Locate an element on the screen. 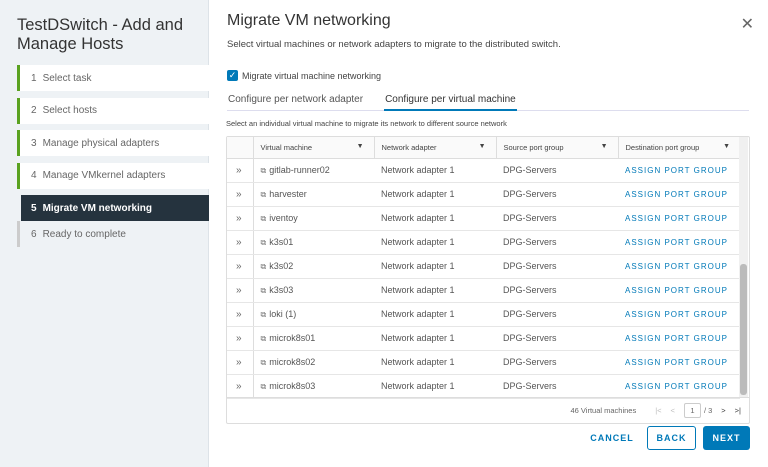 The width and height of the screenshot is (768, 467). column-header-network-adapter: Network adapter ▼ is located at coordinates (434, 148).